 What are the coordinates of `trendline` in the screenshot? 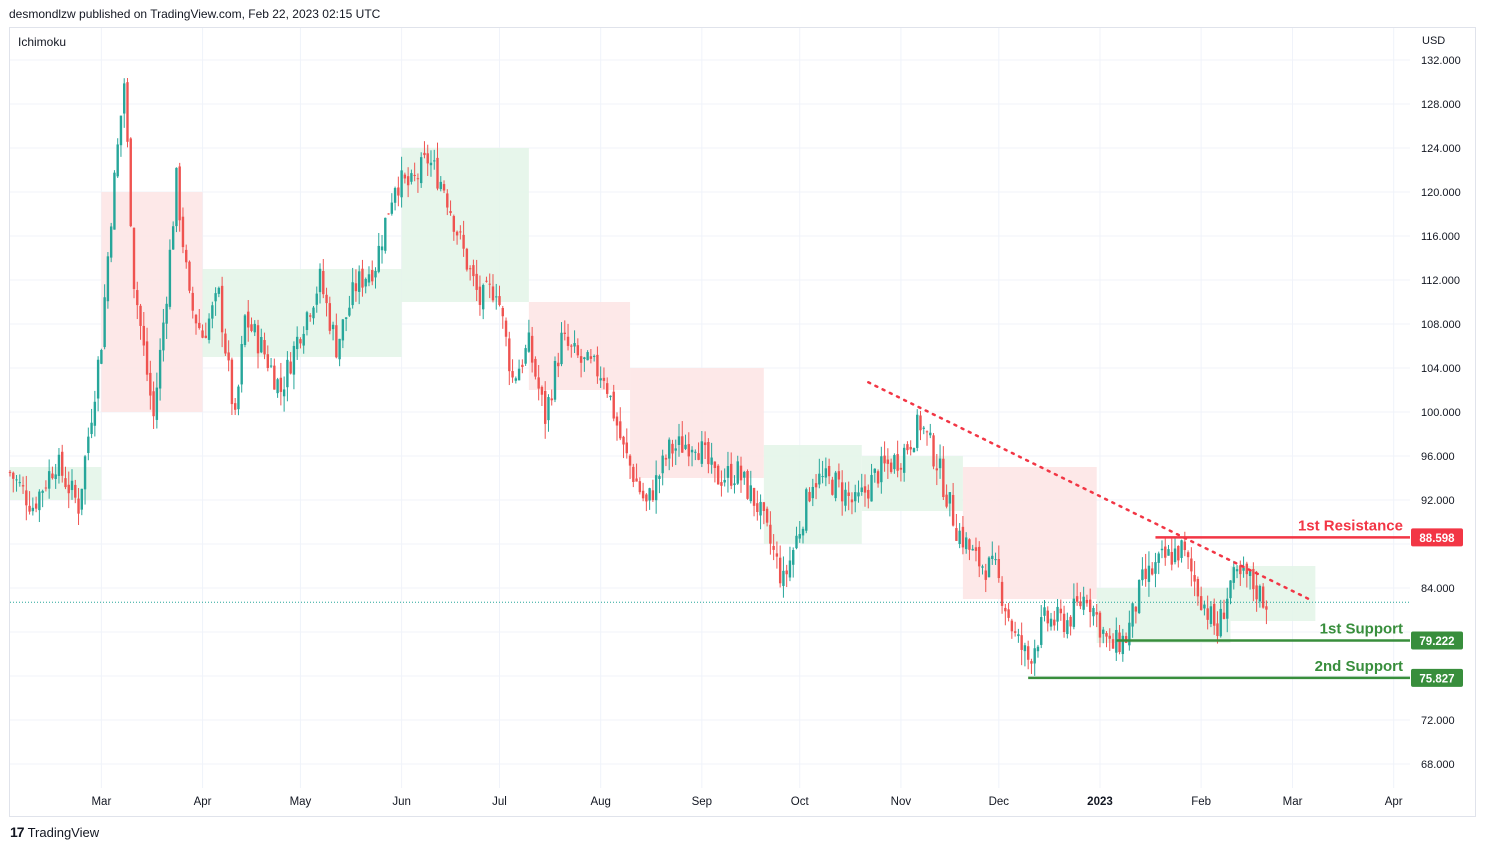 It's located at (1089, 491).